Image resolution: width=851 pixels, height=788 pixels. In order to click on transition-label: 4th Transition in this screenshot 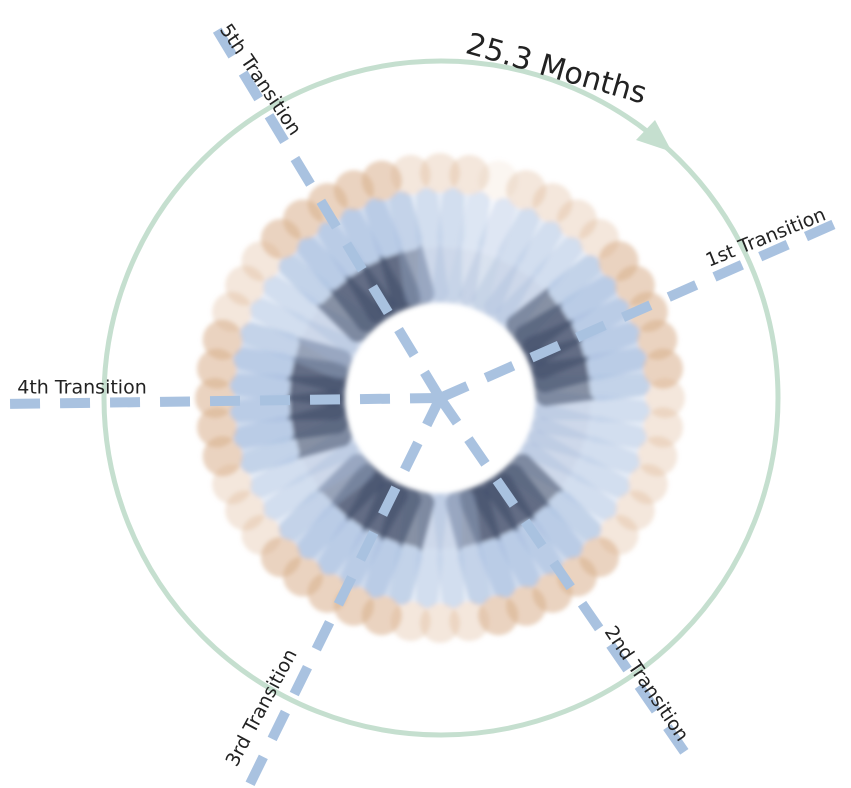, I will do `click(82, 388)`.